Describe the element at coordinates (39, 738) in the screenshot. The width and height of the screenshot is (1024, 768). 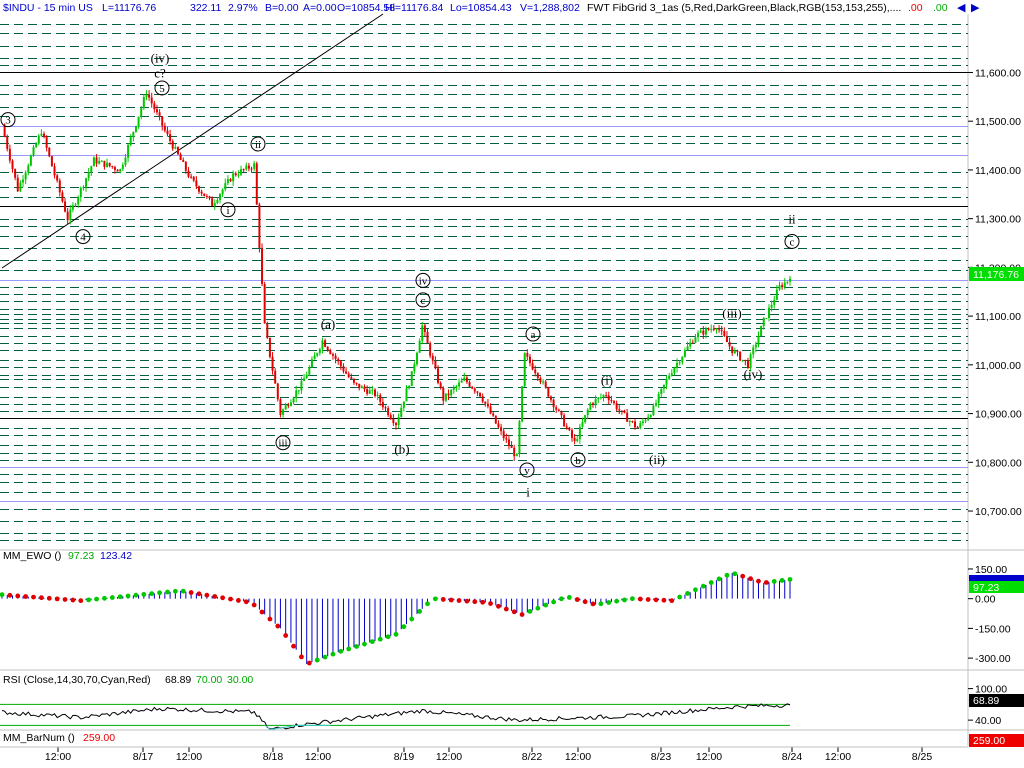
I see `barnum-label: MM_BarNum ()` at that location.